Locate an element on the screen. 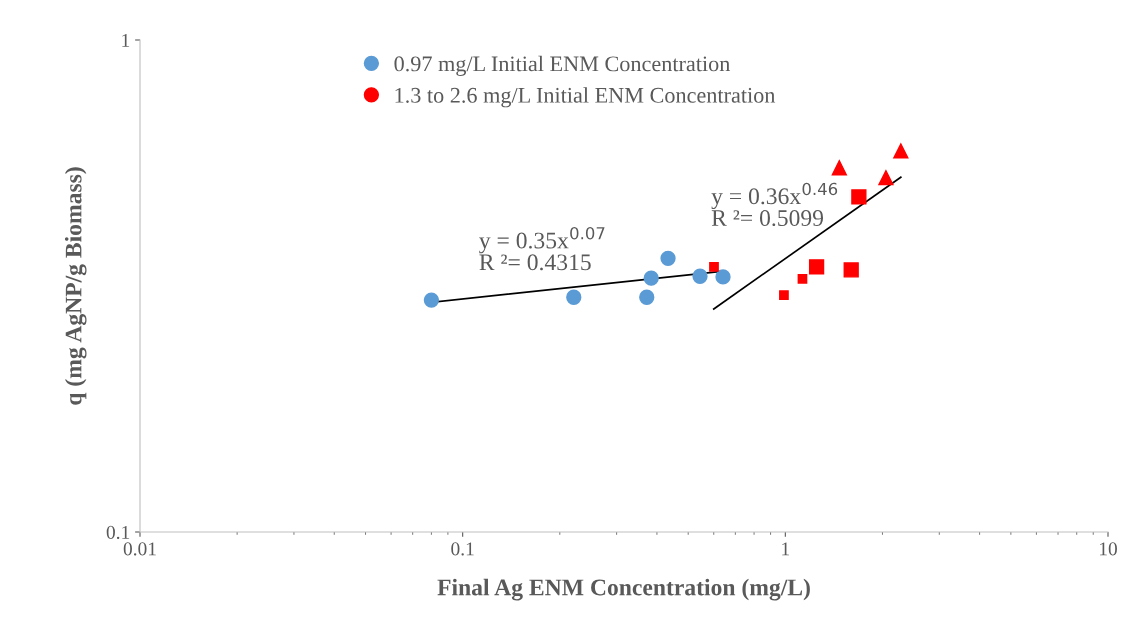  legend-label: 0.97 mg/L Initial ENM Concentration is located at coordinates (562, 65).